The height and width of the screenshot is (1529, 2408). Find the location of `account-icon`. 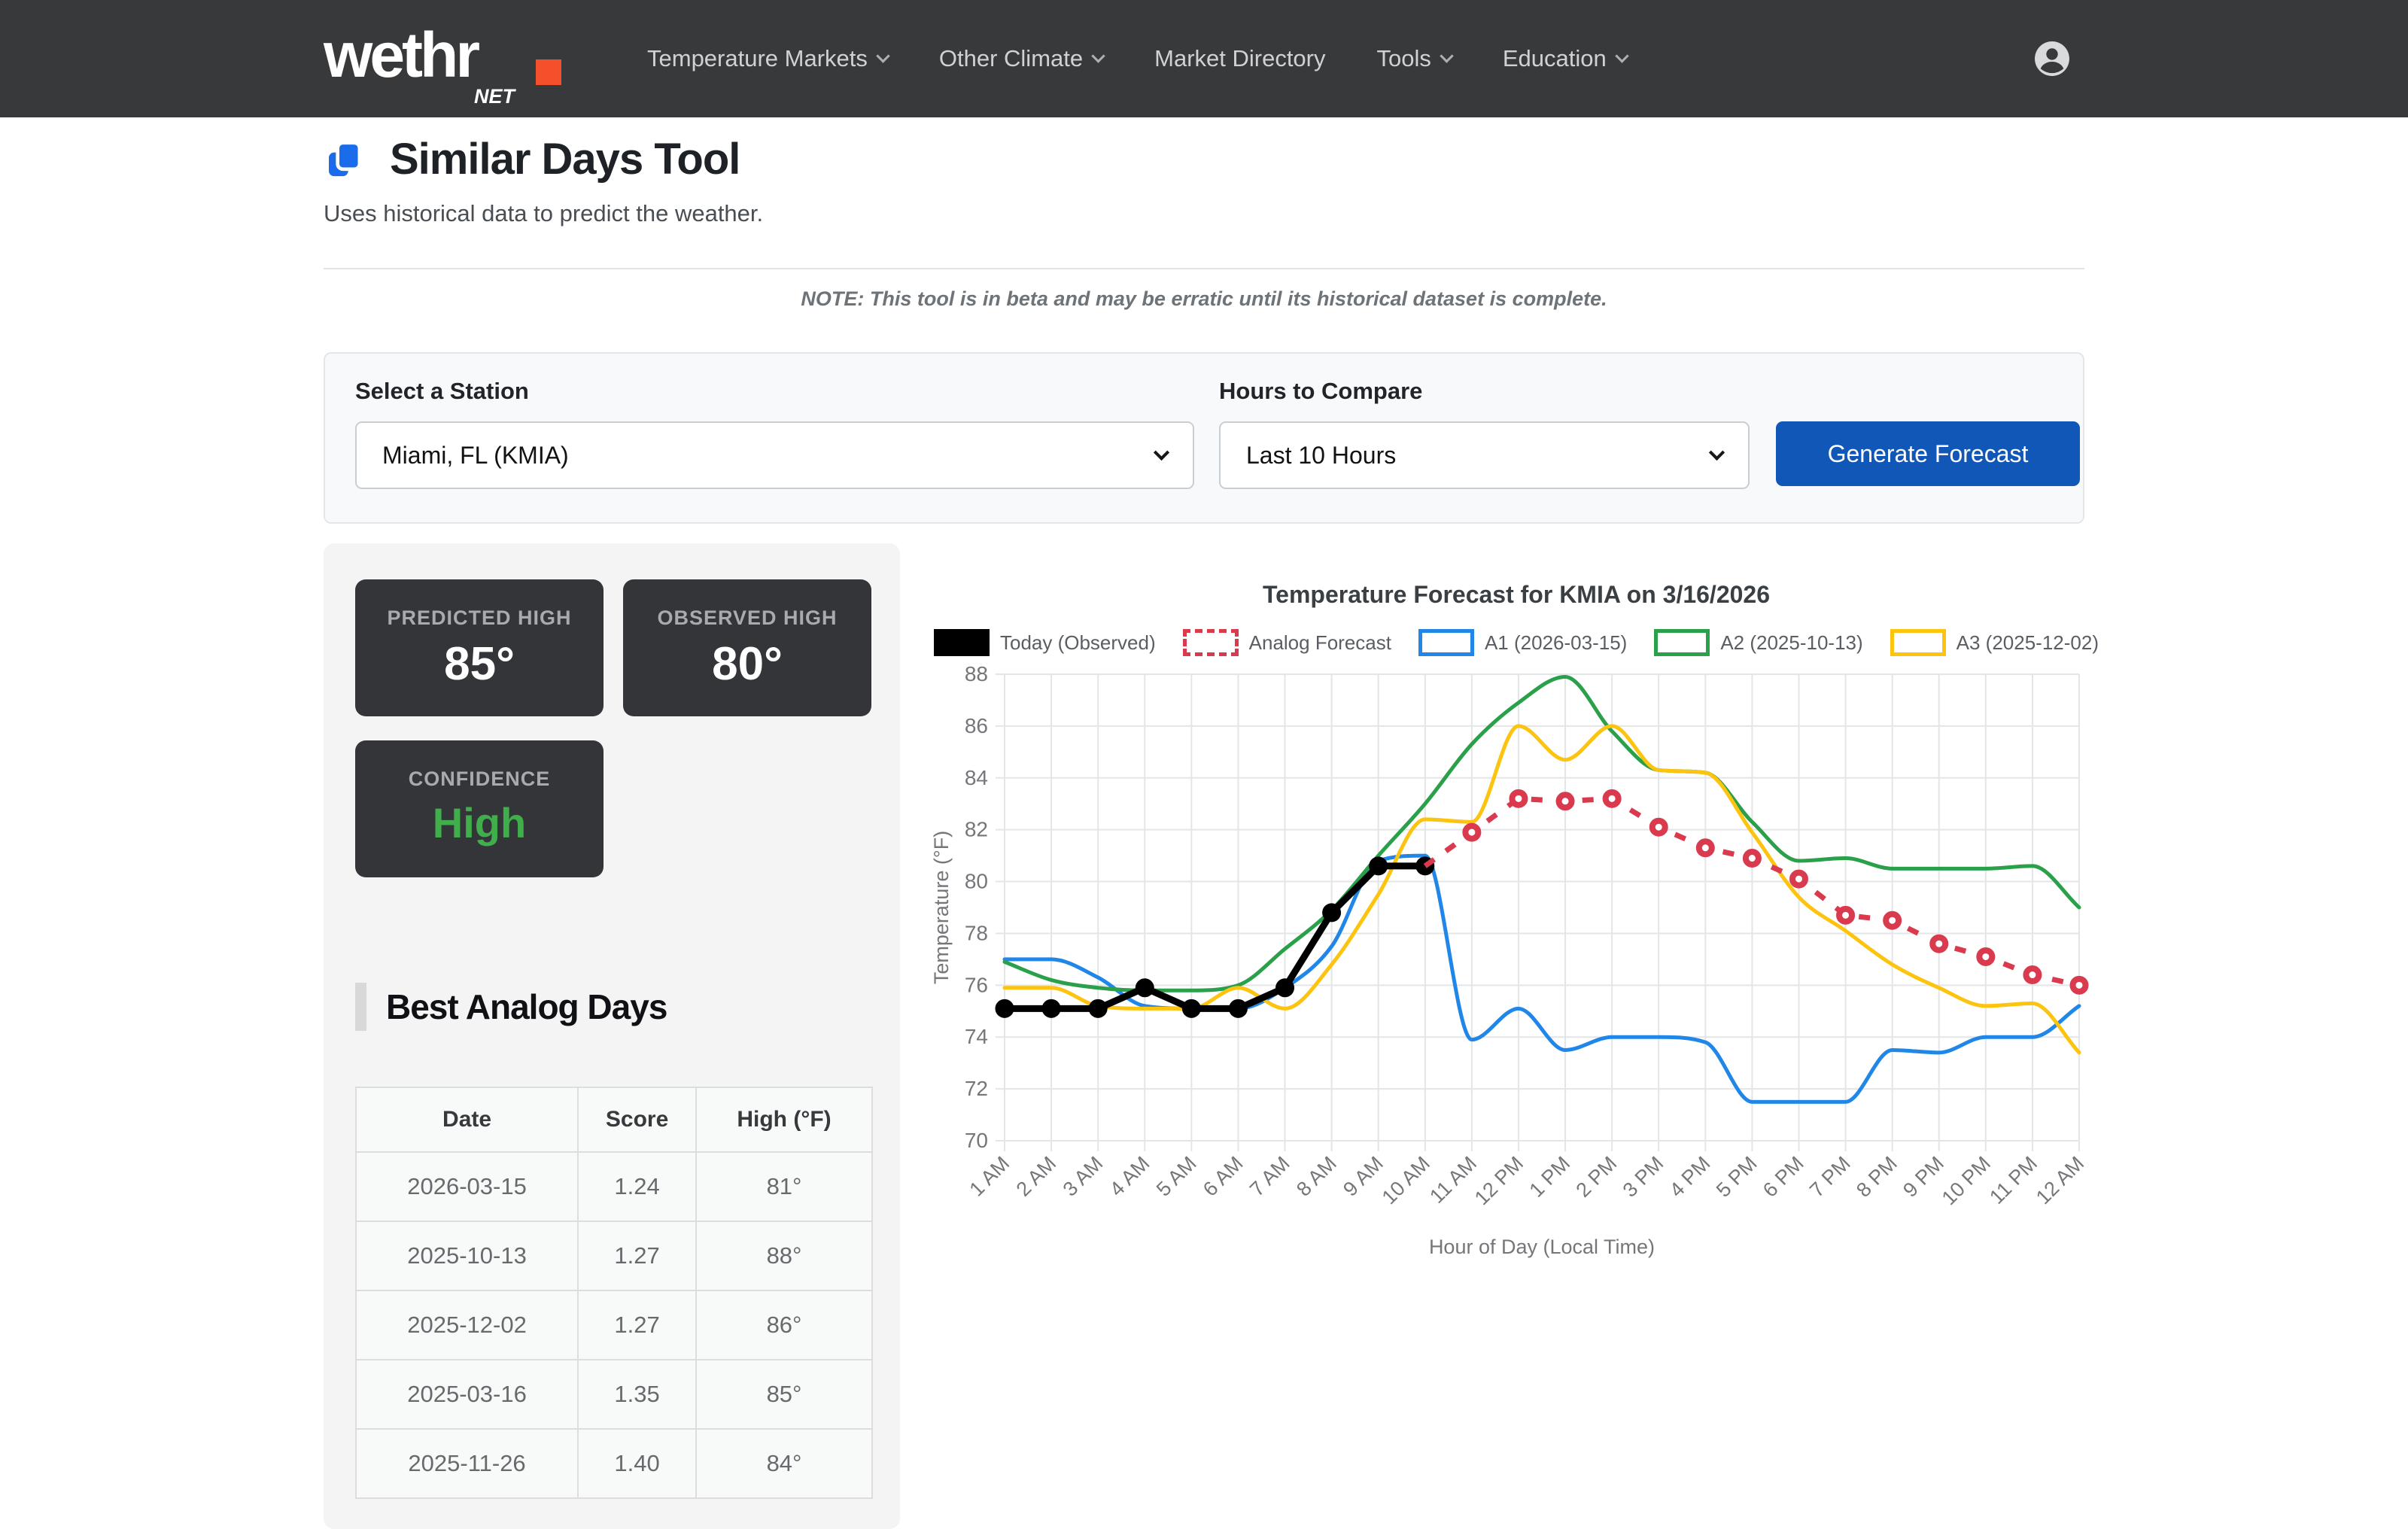

account-icon is located at coordinates (2052, 58).